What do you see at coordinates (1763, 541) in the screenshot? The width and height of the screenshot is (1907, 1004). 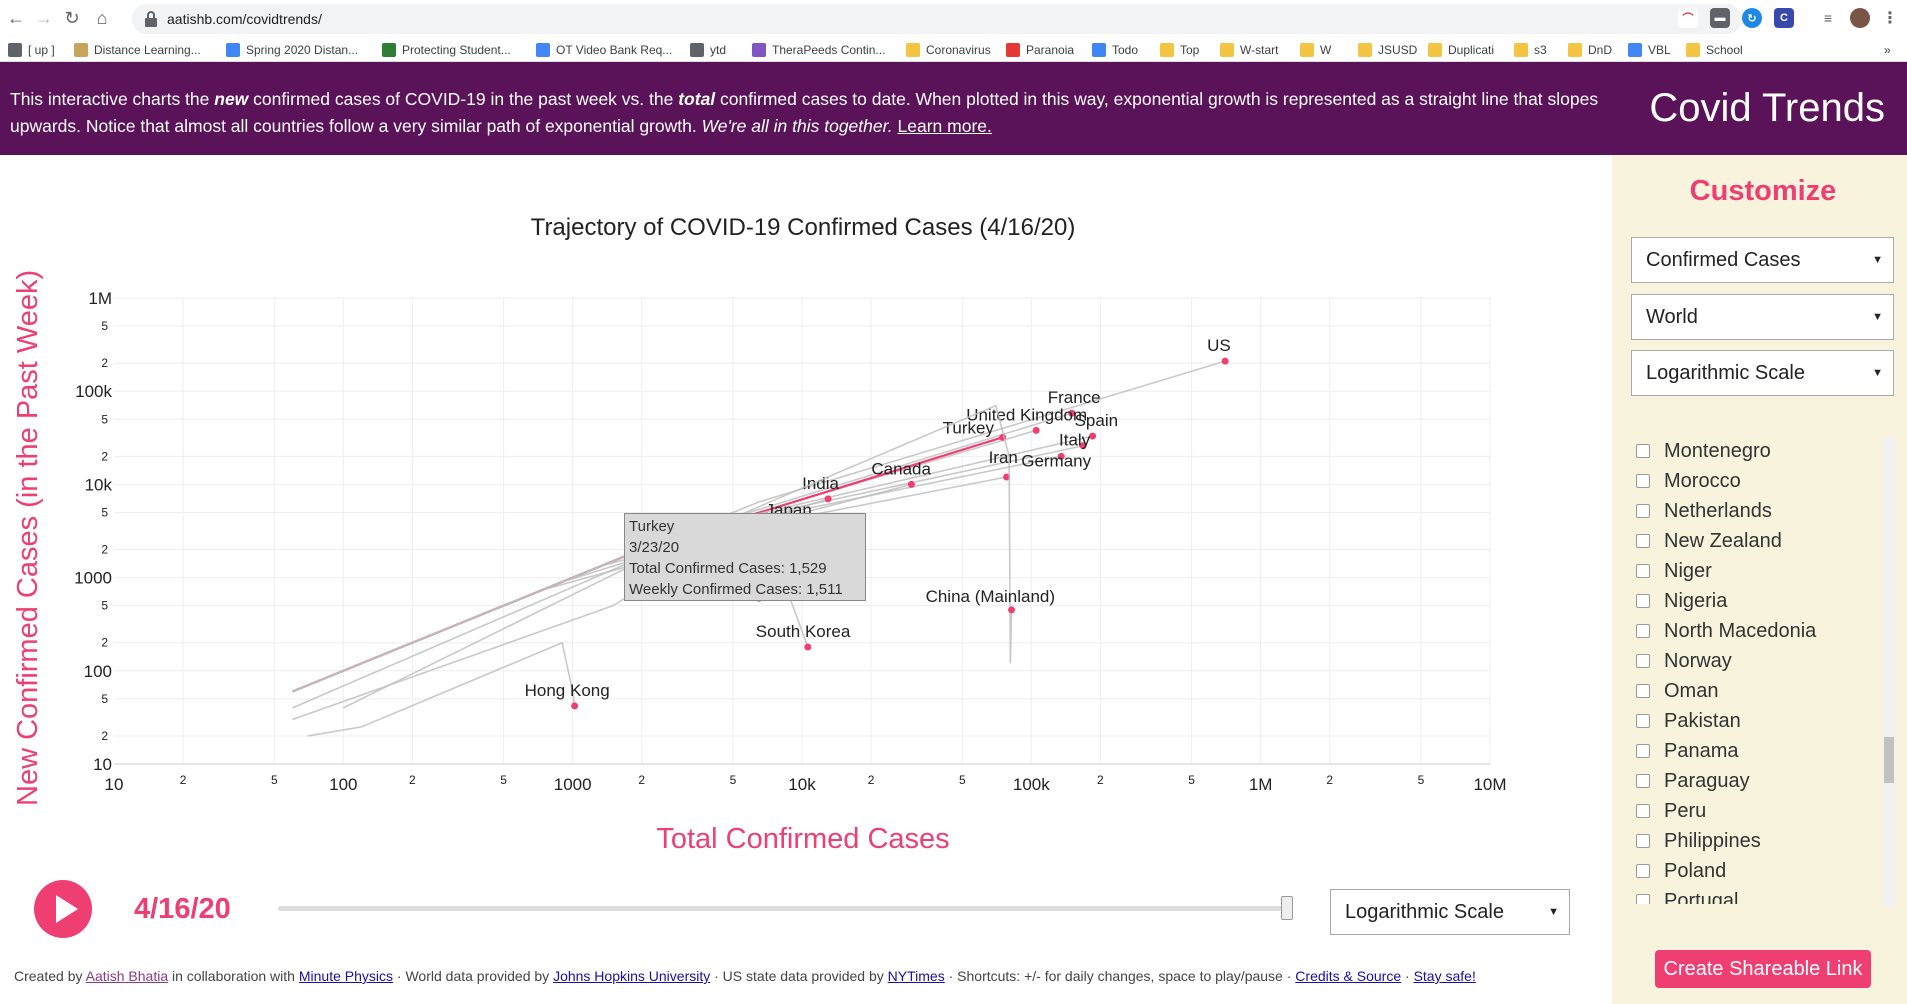 I see `country-item: New Zealand` at bounding box center [1763, 541].